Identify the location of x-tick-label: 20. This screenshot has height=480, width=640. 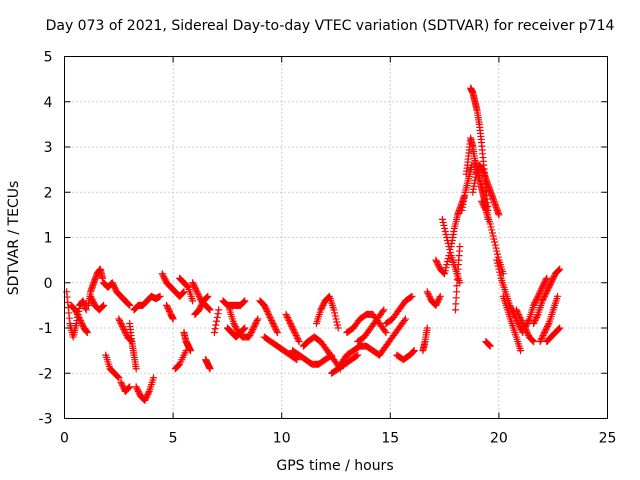
(499, 439).